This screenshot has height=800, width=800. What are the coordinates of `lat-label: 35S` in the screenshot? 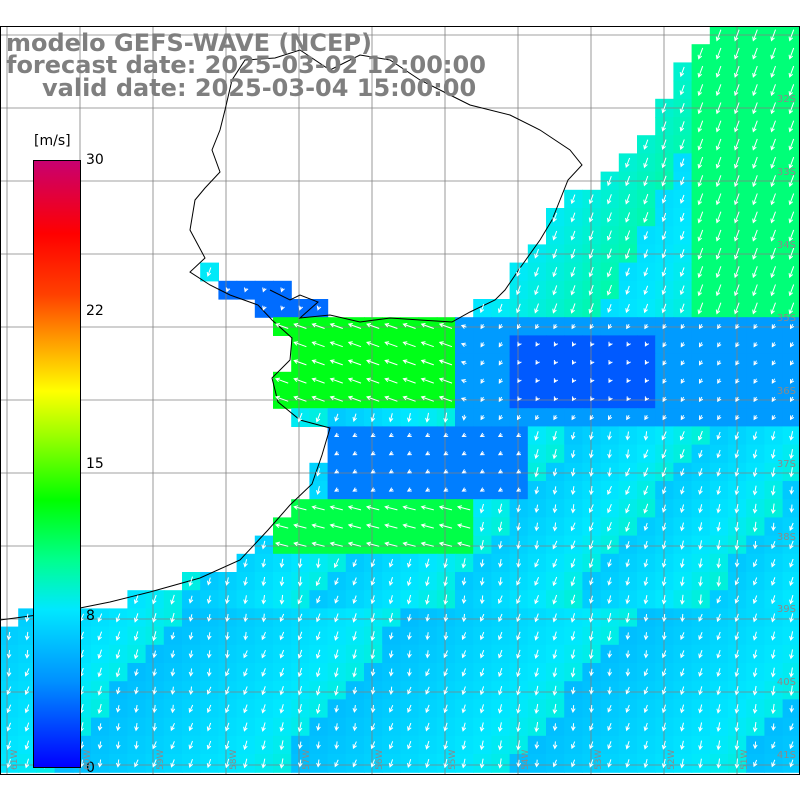 It's located at (786, 318).